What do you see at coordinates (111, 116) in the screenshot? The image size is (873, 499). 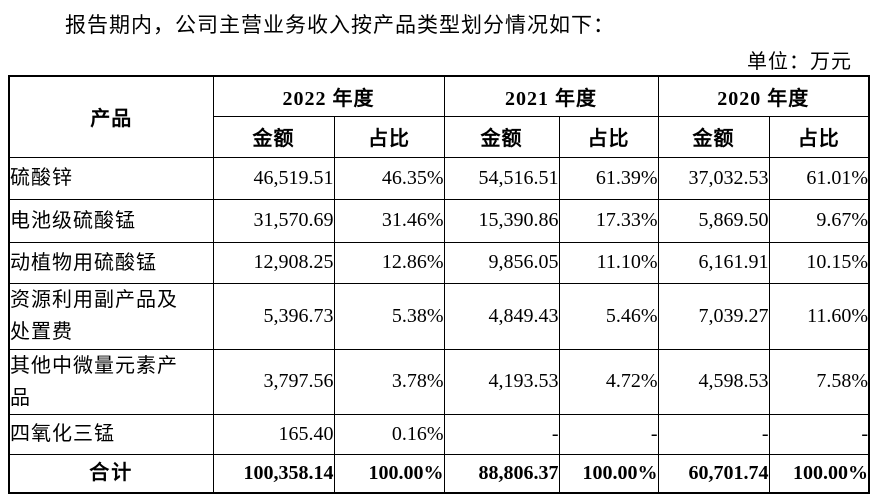 I see `product-header-cell: 产品` at bounding box center [111, 116].